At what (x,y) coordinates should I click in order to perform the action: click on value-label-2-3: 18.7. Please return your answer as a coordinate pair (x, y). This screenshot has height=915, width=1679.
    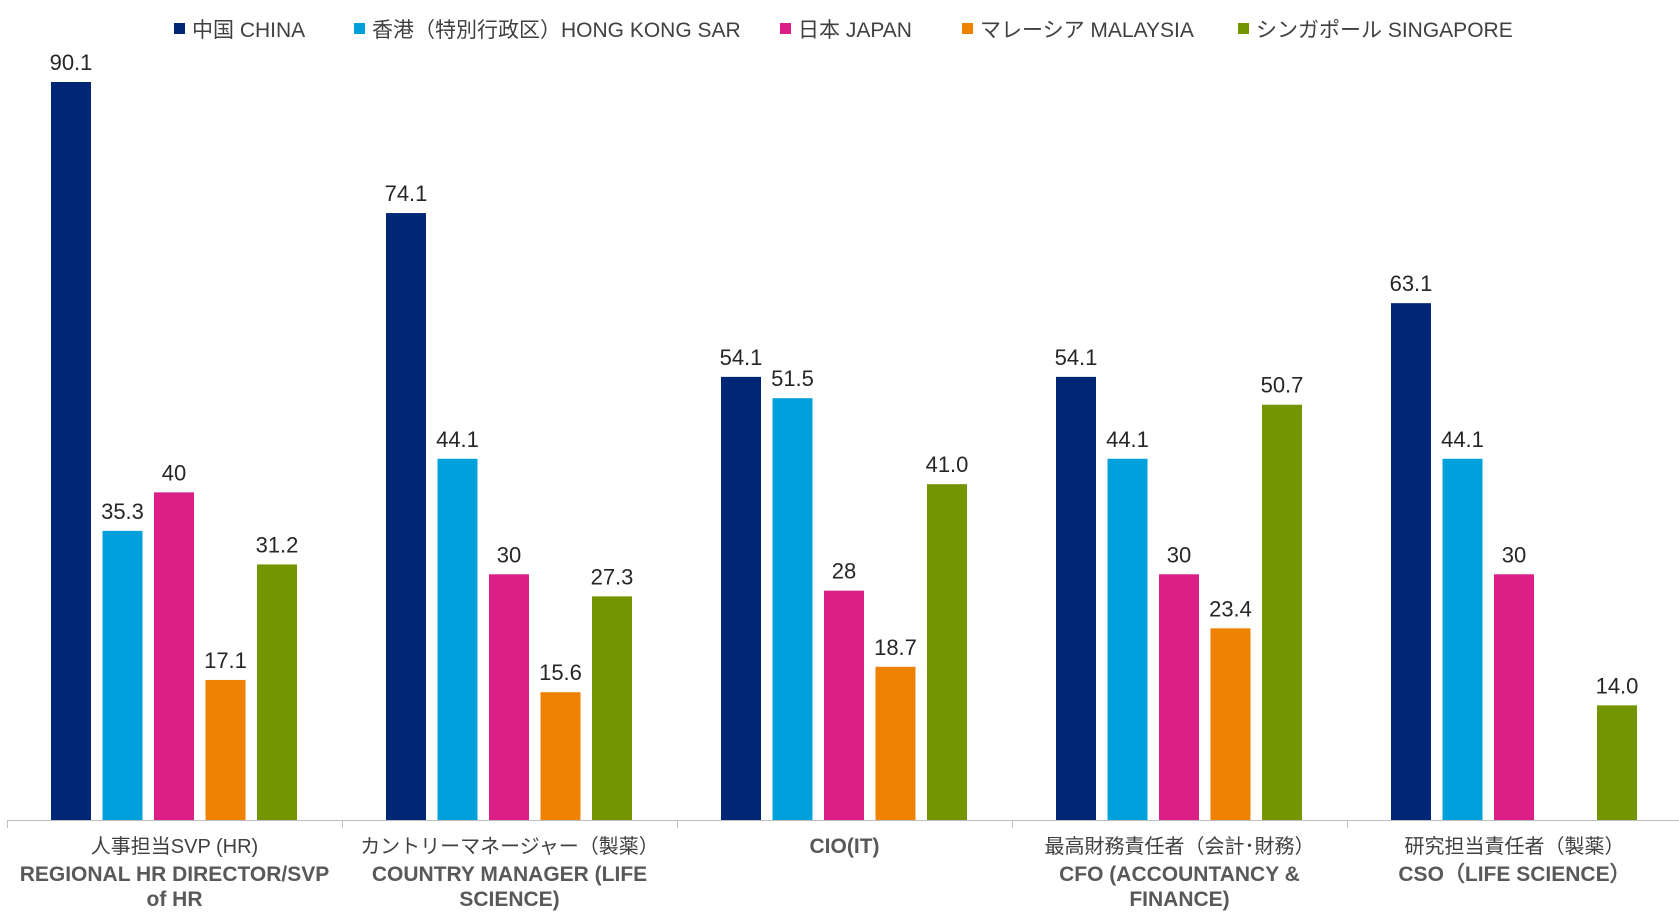
    Looking at the image, I should click on (895, 647).